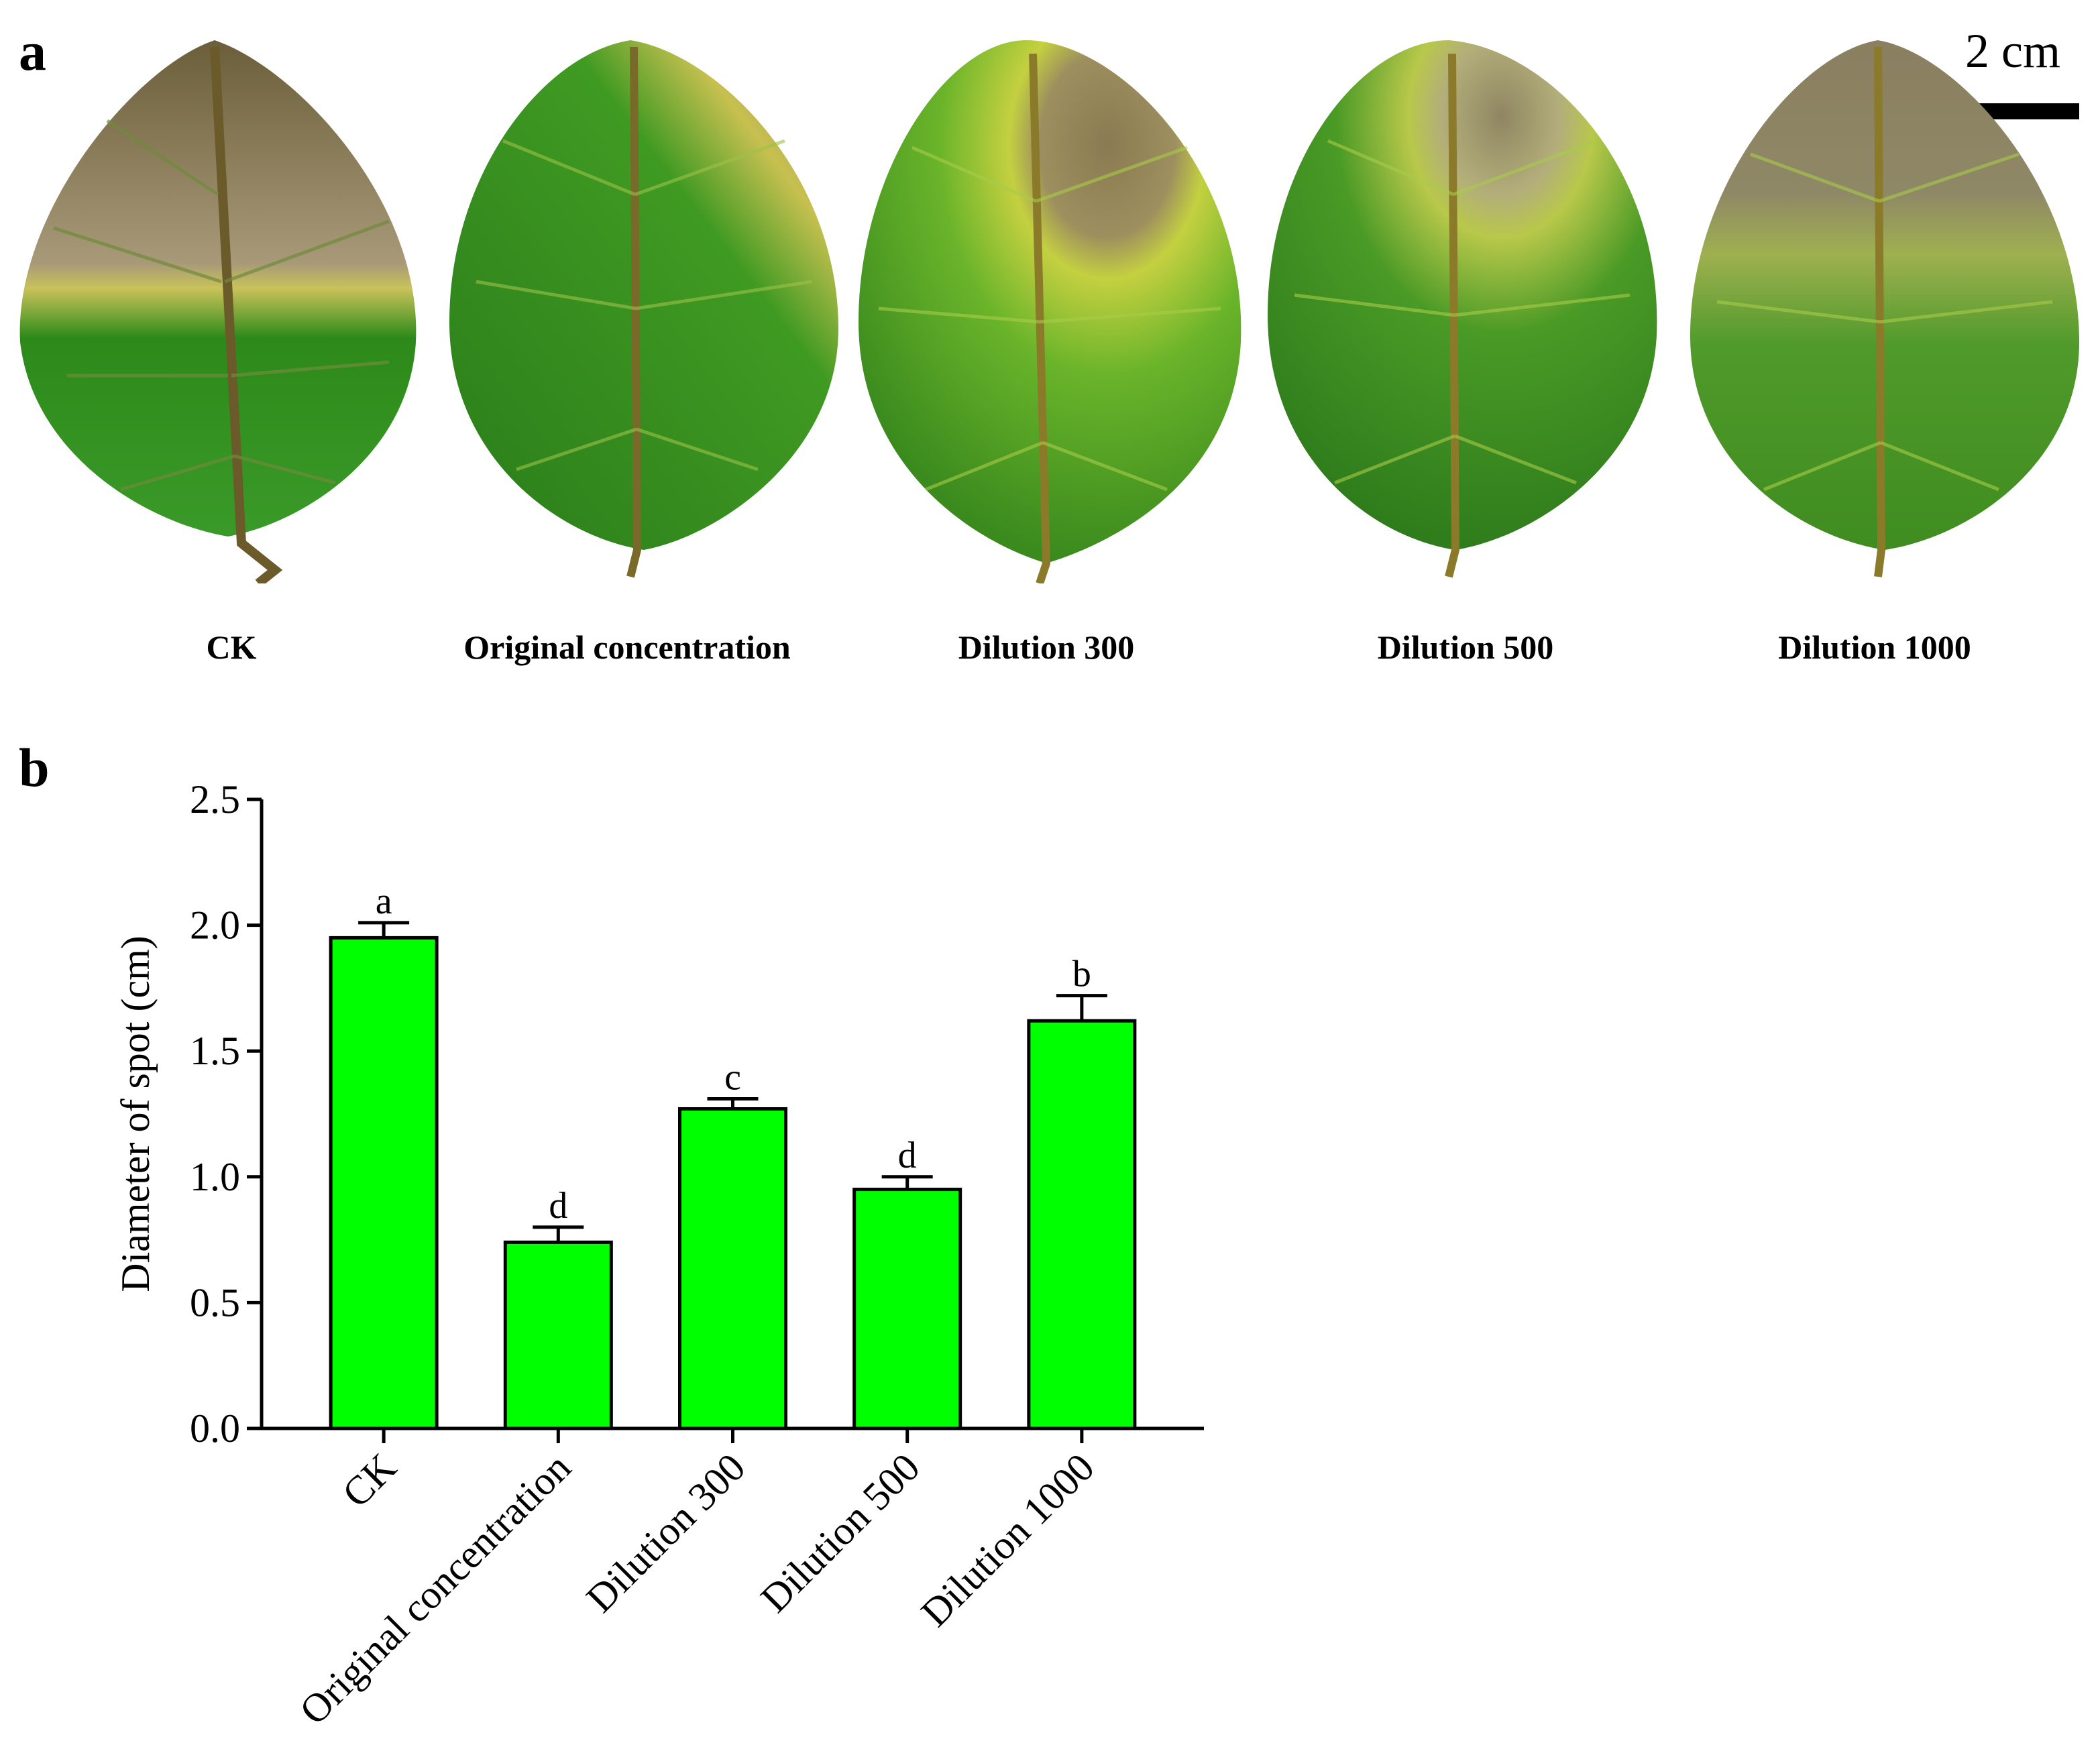 This screenshot has width=2100, height=1749. What do you see at coordinates (384, 901) in the screenshot?
I see `significance-label: a` at bounding box center [384, 901].